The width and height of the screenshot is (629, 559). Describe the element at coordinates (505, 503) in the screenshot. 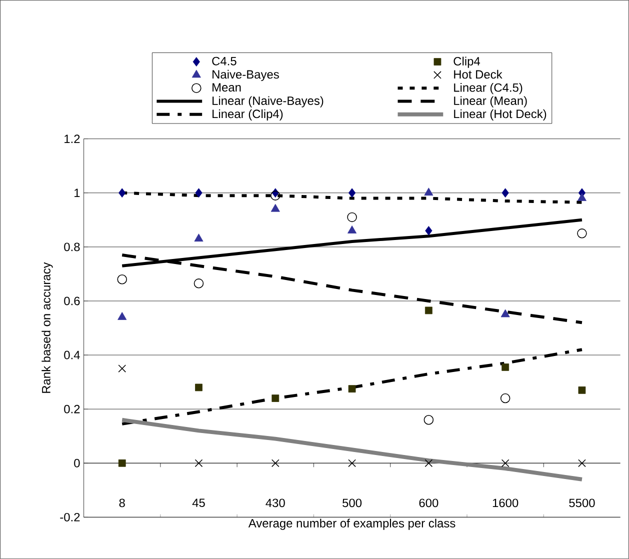

I see `x-tick-label: 1600` at that location.